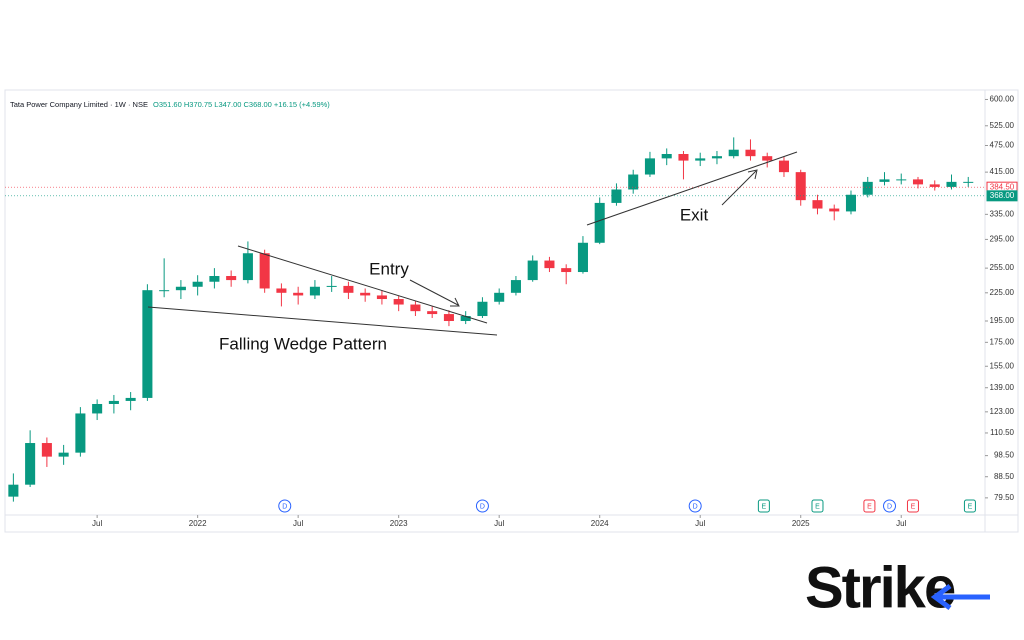 This screenshot has height=640, width=1024. Describe the element at coordinates (389, 268) in the screenshot. I see `entry-label: Entry` at that location.